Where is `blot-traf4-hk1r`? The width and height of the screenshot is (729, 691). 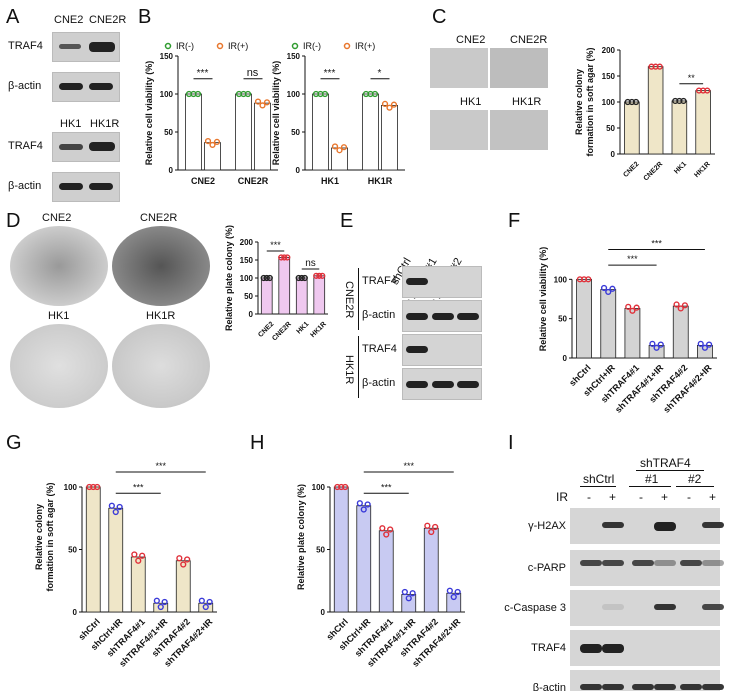 blot-traf4-hk1r is located at coordinates (442, 350).